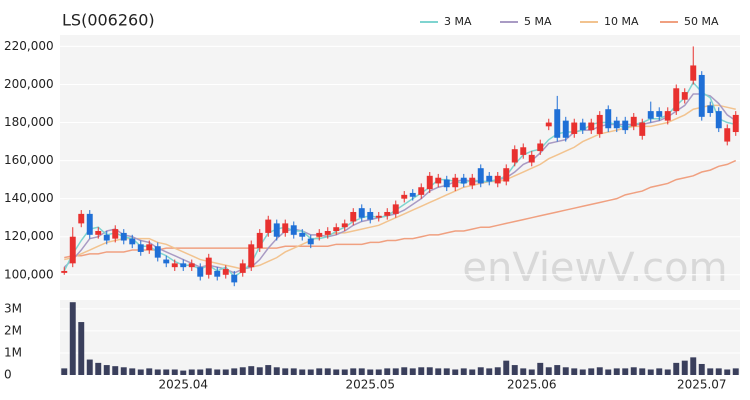 This screenshot has width=750, height=400. What do you see at coordinates (538, 21) in the screenshot?
I see `legend-label: 5 MA` at bounding box center [538, 21].